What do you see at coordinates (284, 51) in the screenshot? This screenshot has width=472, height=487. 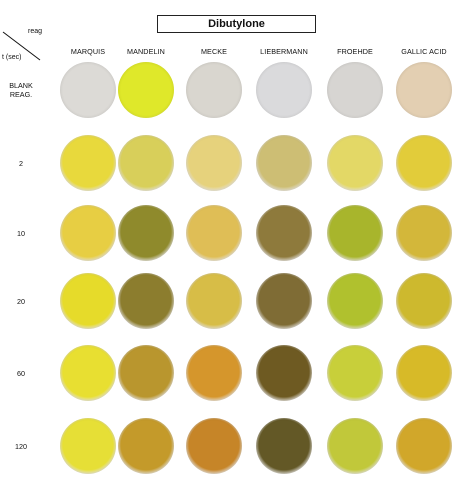 I see `reagent-header-3: LIEBERMANN` at bounding box center [284, 51].